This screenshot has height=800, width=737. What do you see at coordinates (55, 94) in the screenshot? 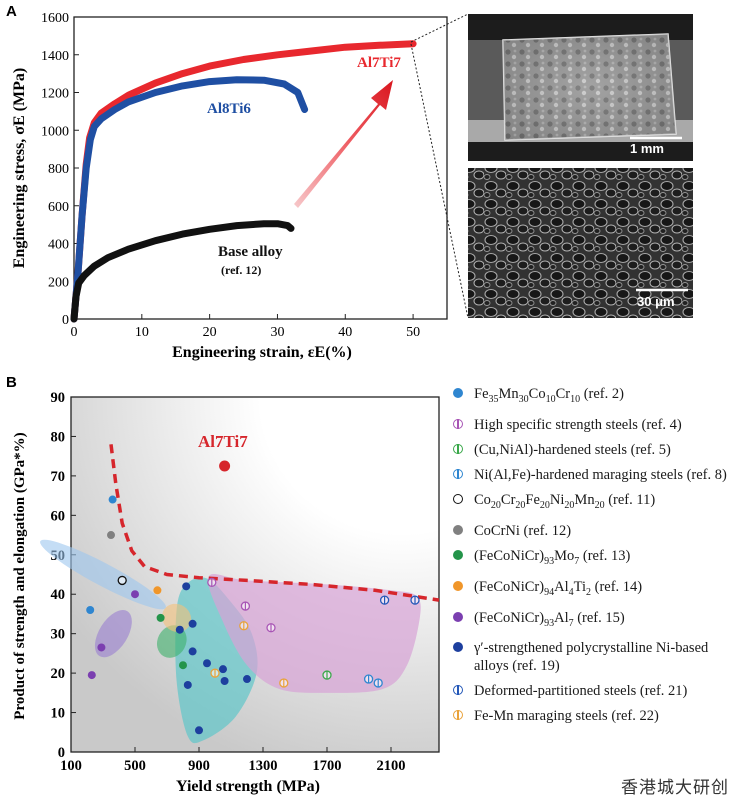
I see `a-ytick-label: 1200` at bounding box center [55, 94].